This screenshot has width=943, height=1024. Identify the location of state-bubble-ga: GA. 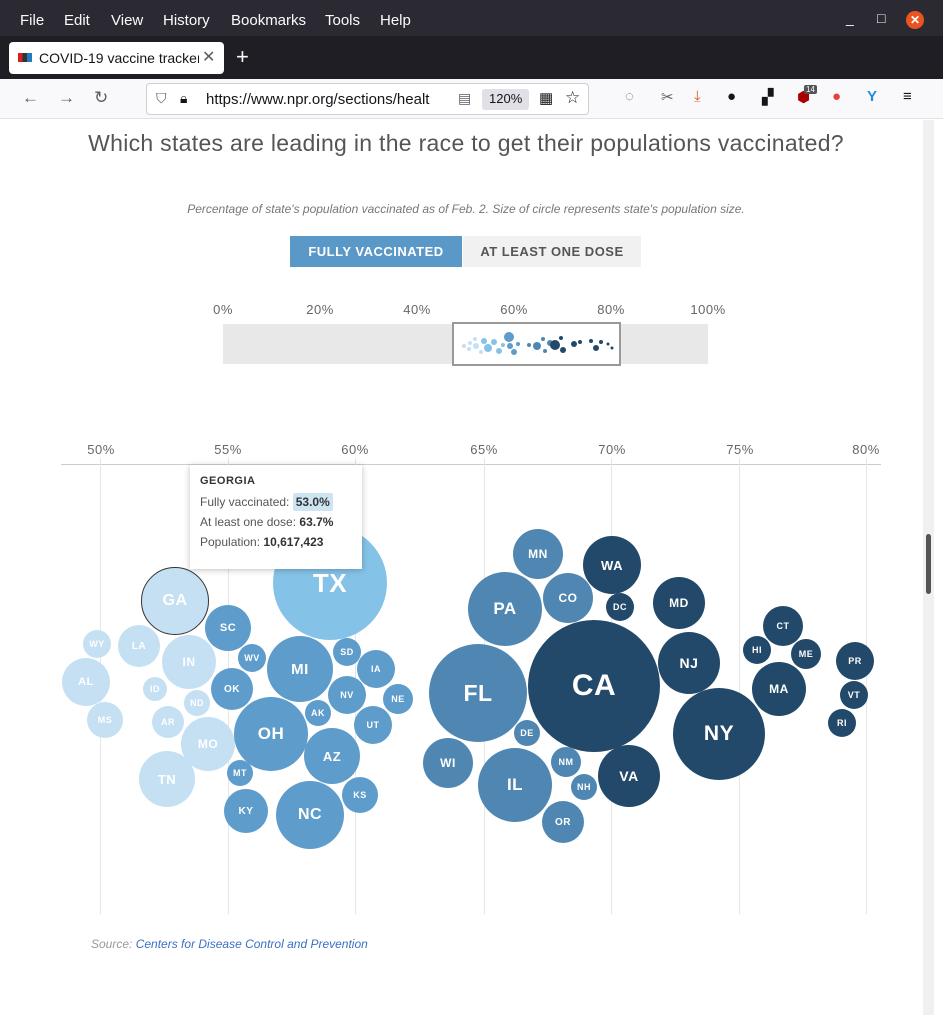
(175, 601).